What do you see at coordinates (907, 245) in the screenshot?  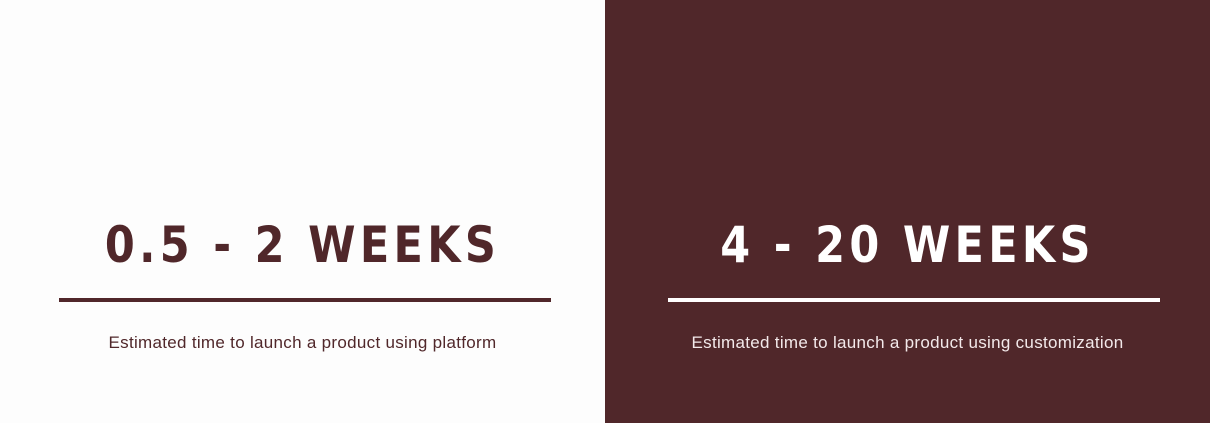 I see `customization-time-headline: 4 - 20 WEEKS` at bounding box center [907, 245].